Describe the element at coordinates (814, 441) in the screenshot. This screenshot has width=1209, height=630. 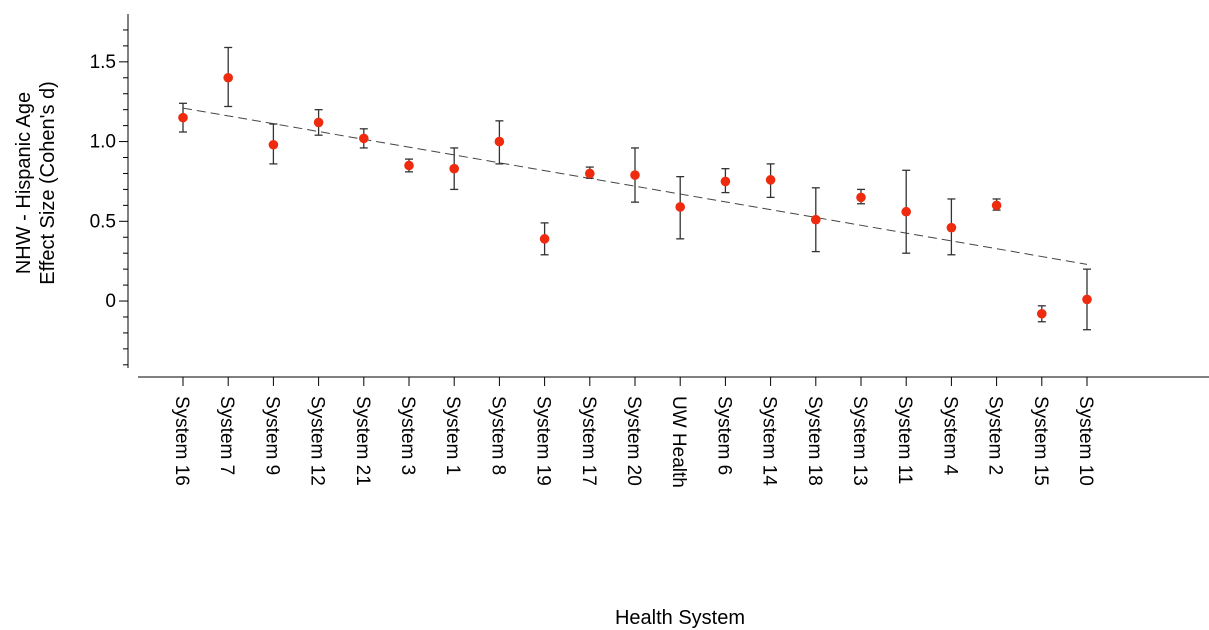
I see `x-tick-label: System 18` at that location.